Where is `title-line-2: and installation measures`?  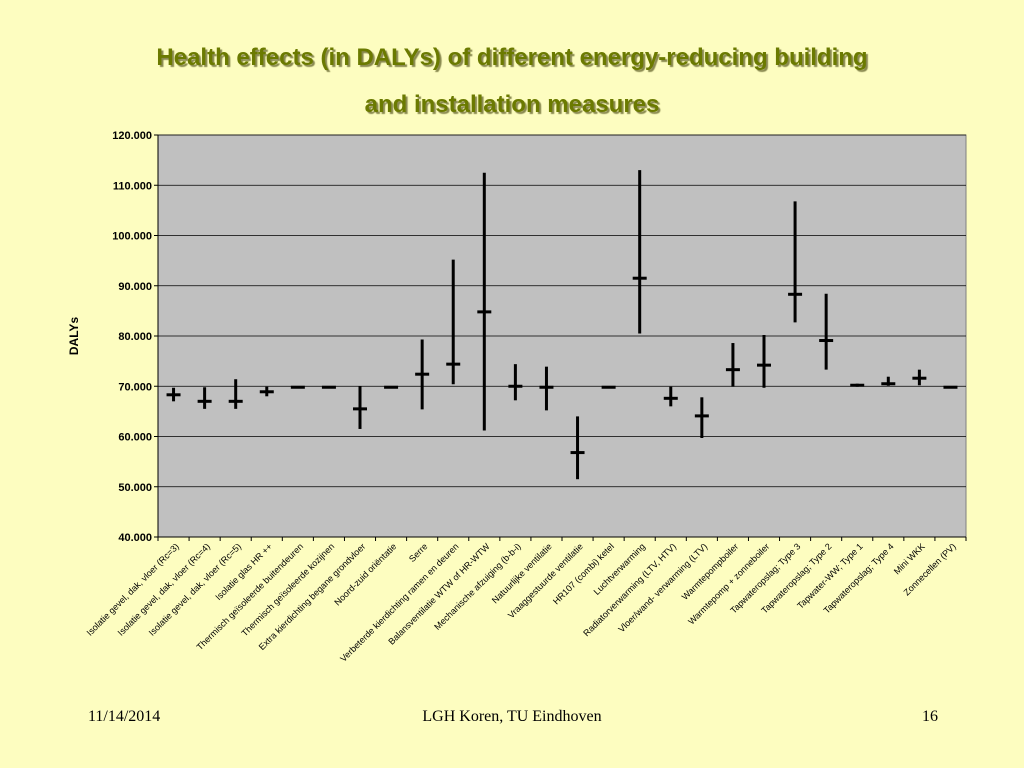 title-line-2: and installation measures is located at coordinates (512, 104).